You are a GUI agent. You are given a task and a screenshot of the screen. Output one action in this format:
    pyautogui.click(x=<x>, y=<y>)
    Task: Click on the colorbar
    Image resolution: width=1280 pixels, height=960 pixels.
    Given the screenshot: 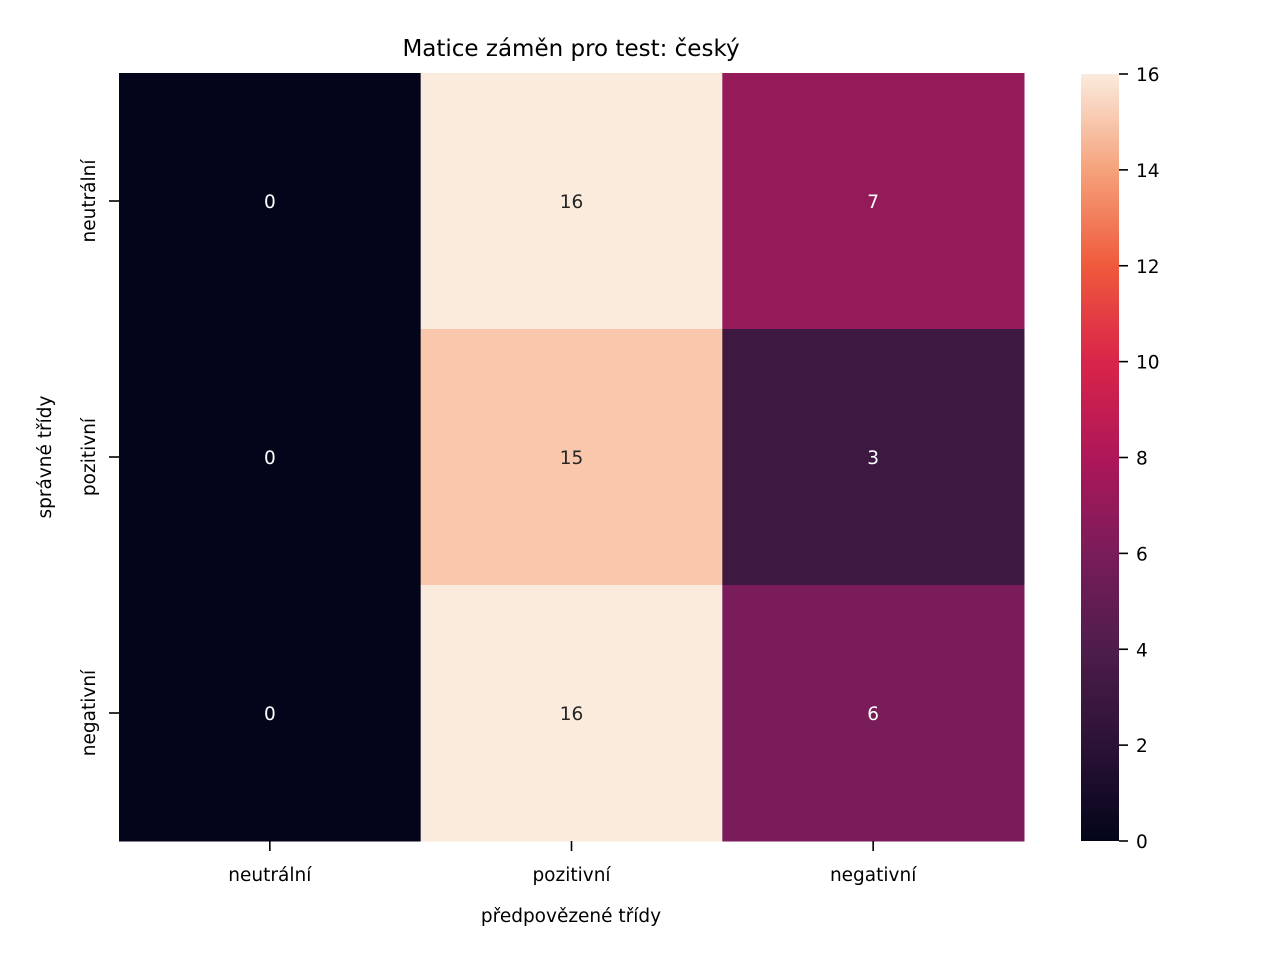 What is the action you would take?
    pyautogui.click(x=1100, y=457)
    